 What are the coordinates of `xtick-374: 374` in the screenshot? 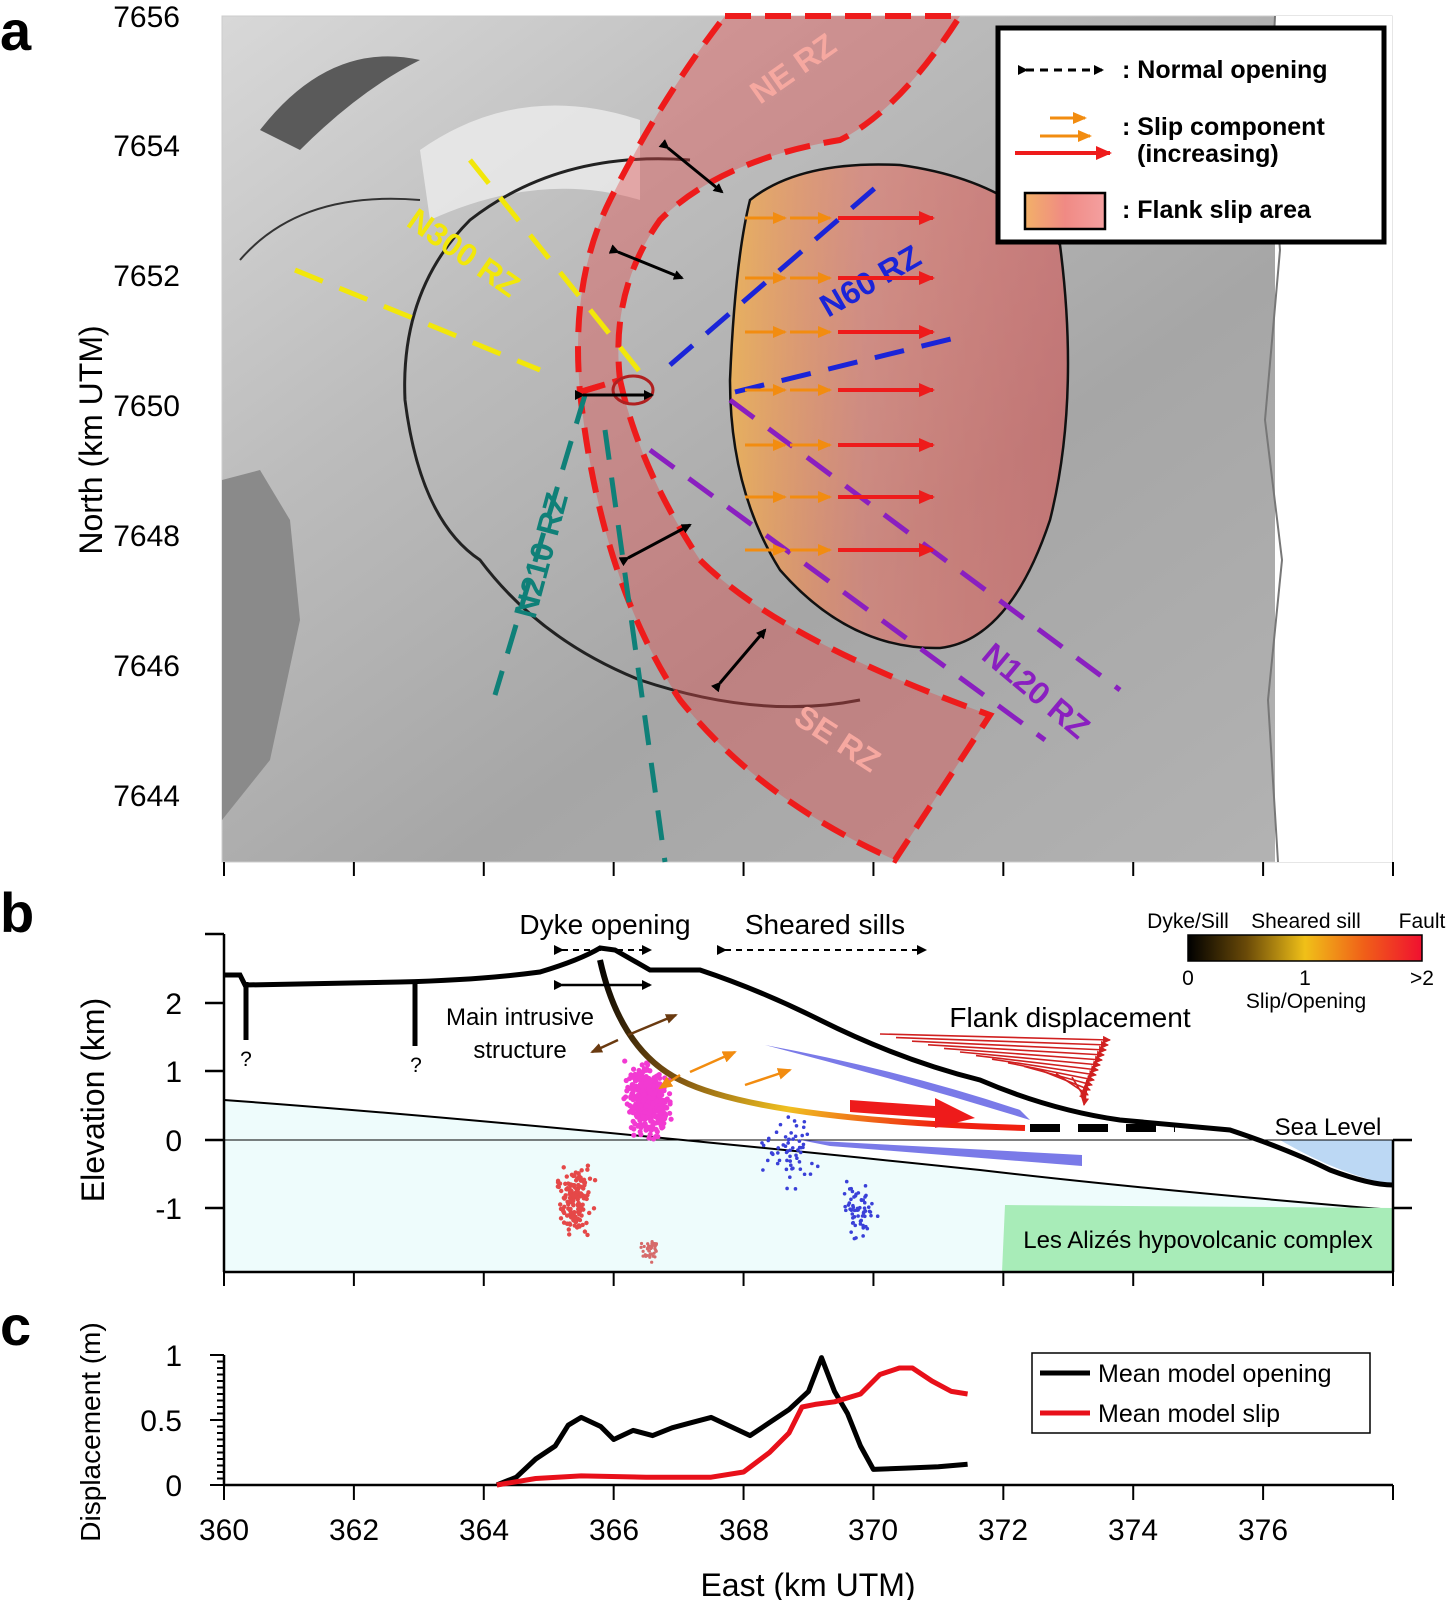 It's located at (1133, 1530).